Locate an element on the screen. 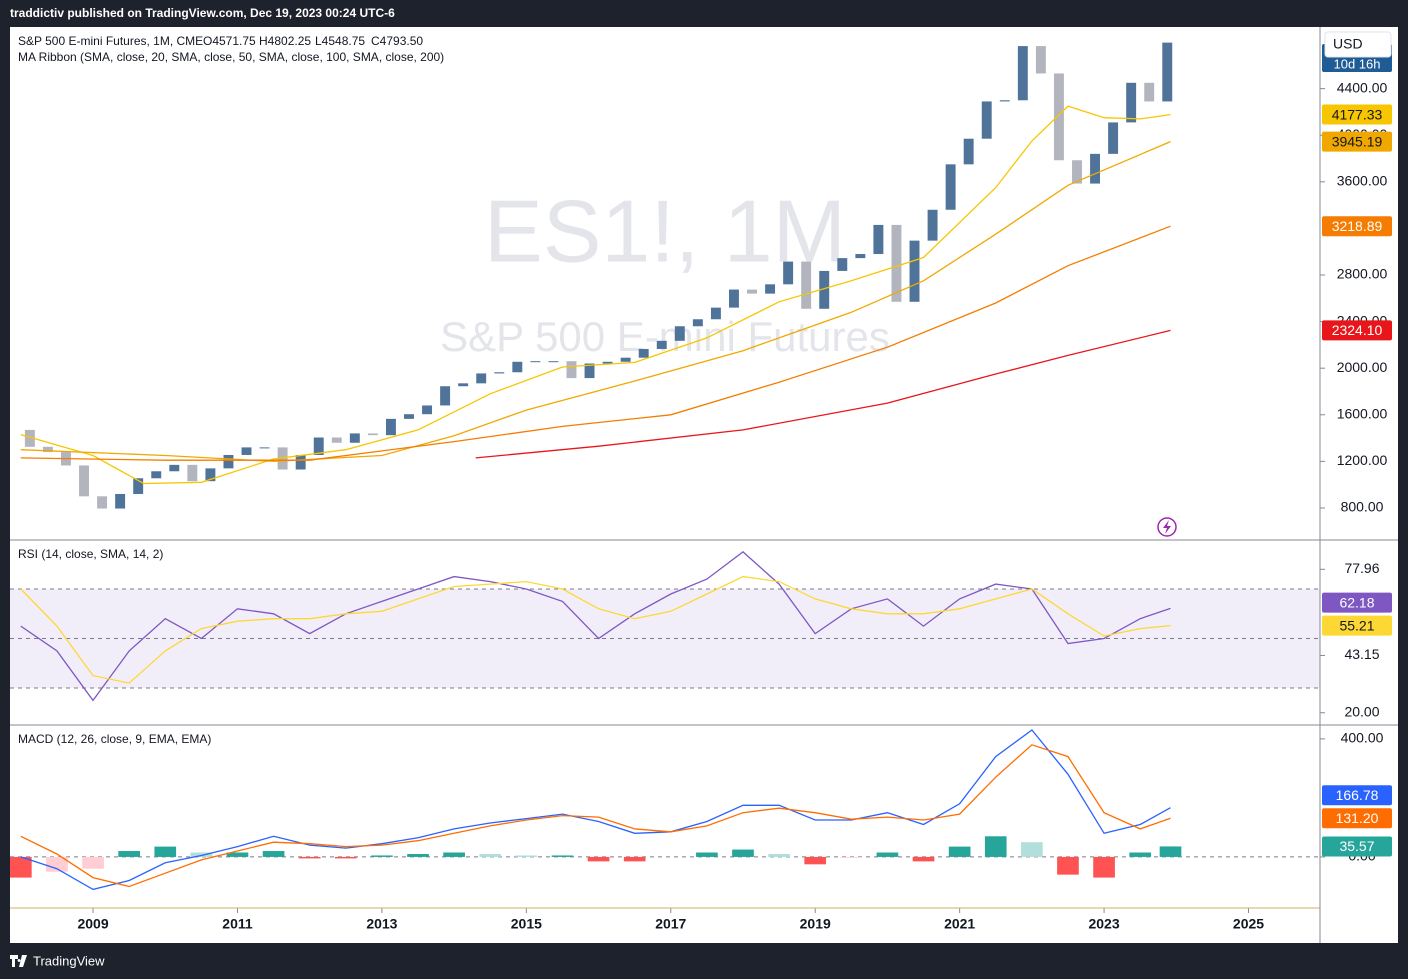  price-tag-label: 131.20 is located at coordinates (1357, 818).